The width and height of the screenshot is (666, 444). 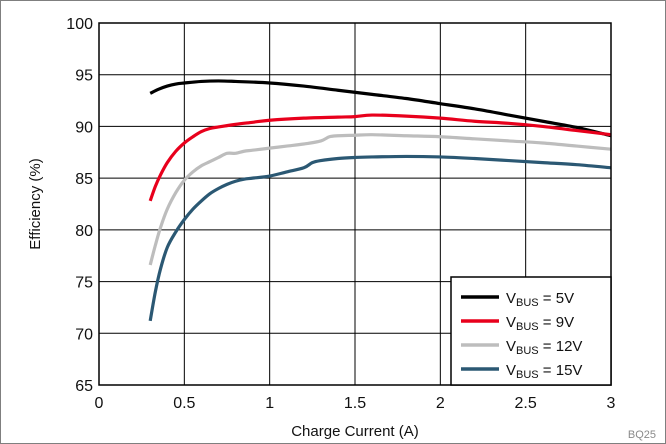 I want to click on x-tick-label: 2, so click(x=440, y=403).